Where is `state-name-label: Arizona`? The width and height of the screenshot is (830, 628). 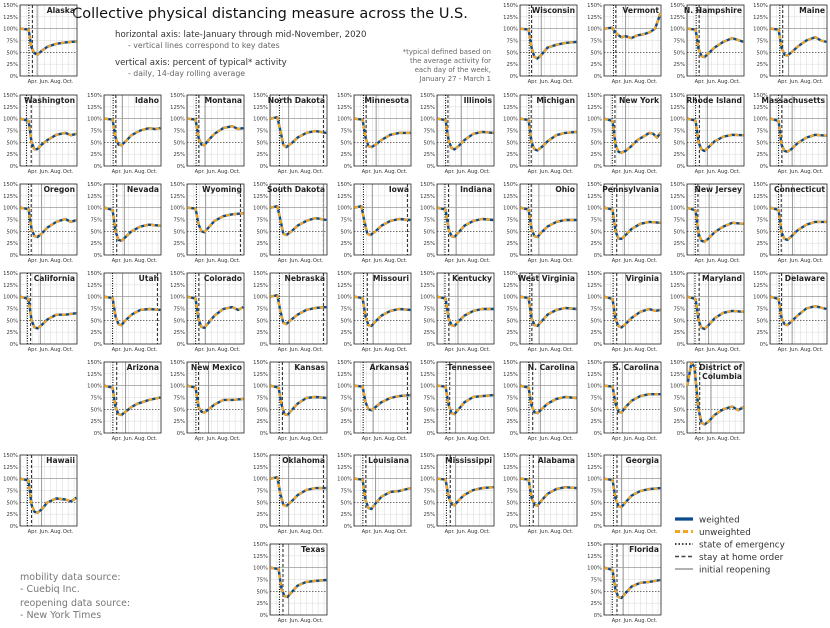 state-name-label: Arizona is located at coordinates (143, 367).